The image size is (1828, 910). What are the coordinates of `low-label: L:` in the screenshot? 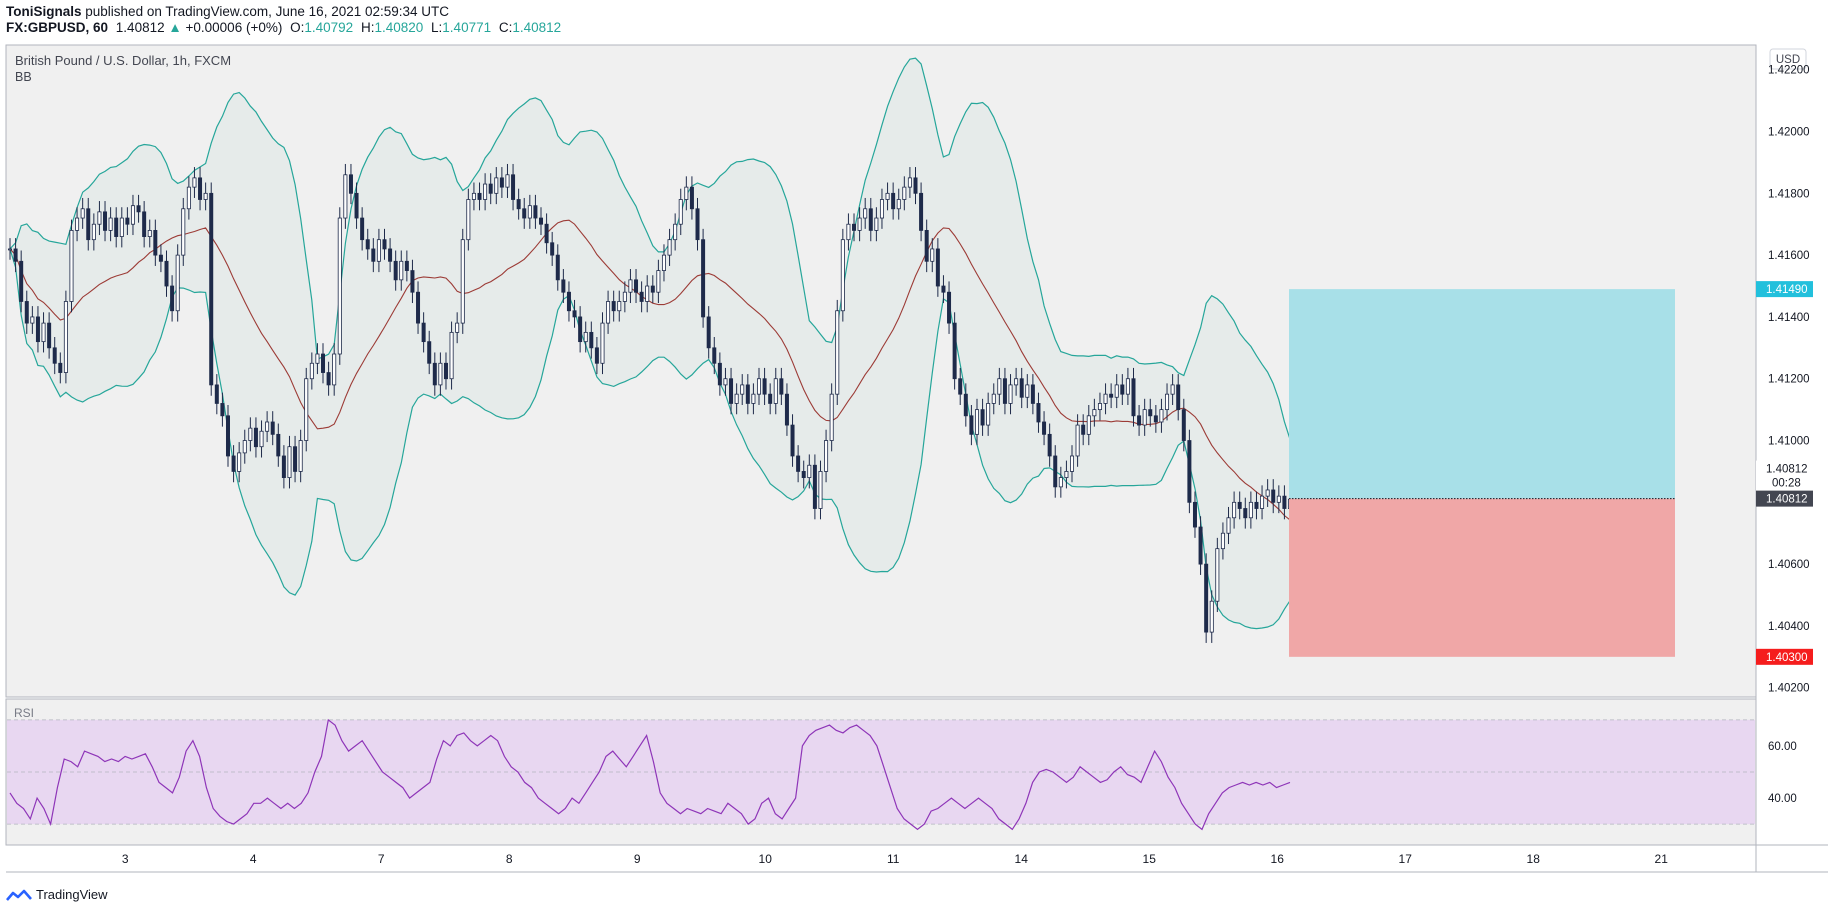 It's located at (437, 27).